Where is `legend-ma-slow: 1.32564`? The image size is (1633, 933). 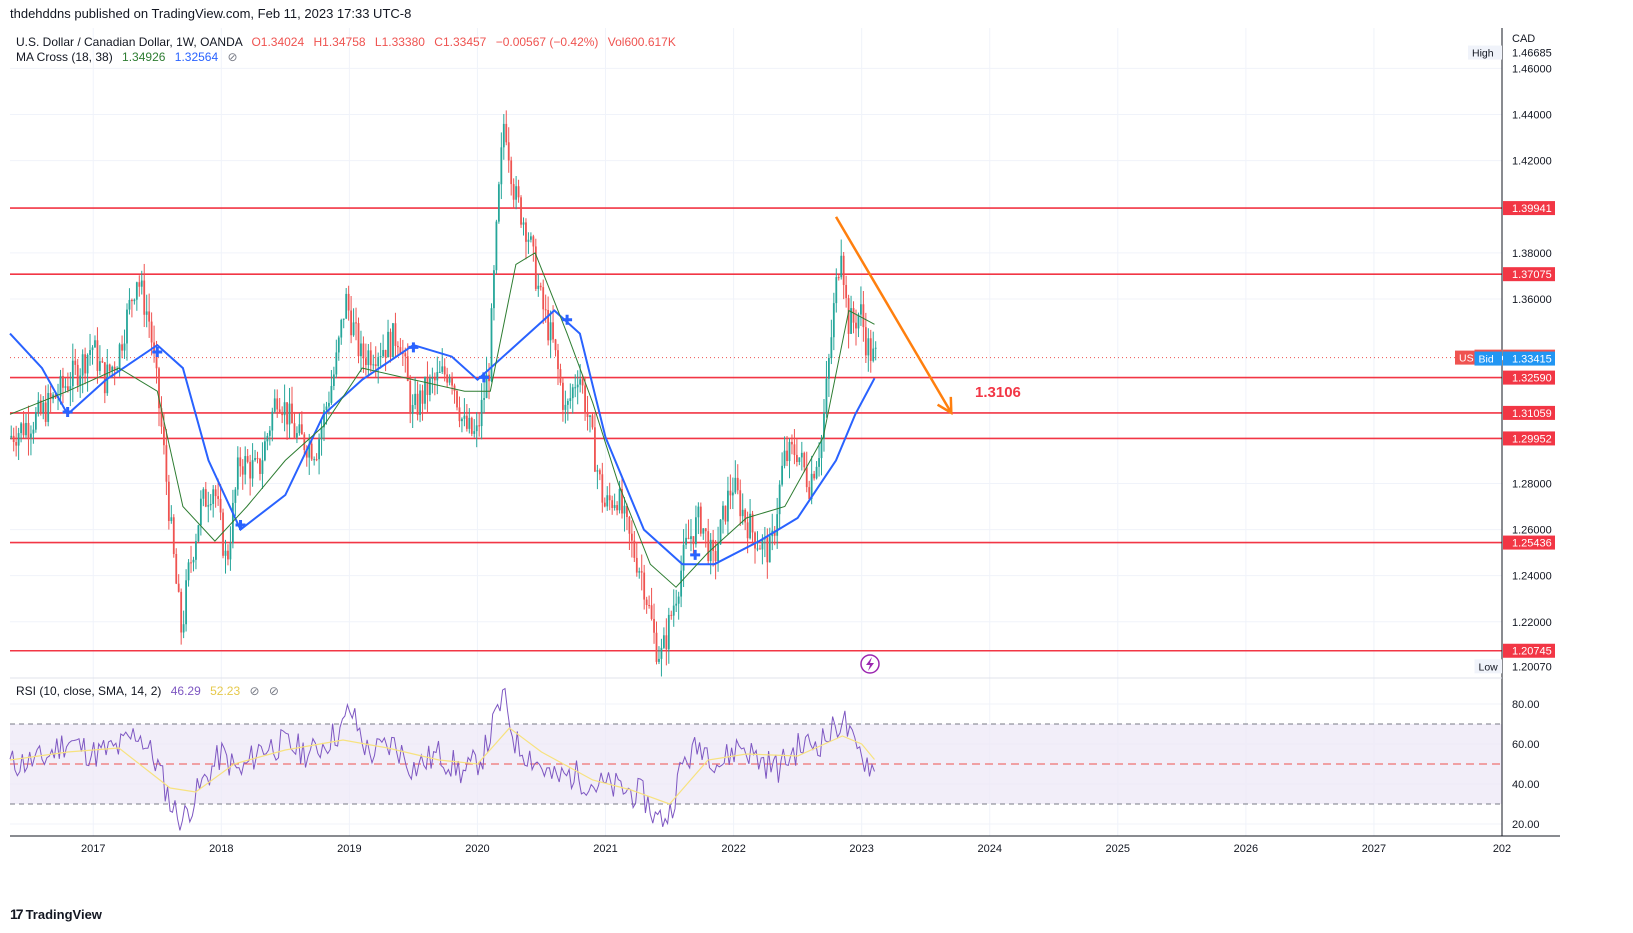 legend-ma-slow: 1.32564 is located at coordinates (197, 57).